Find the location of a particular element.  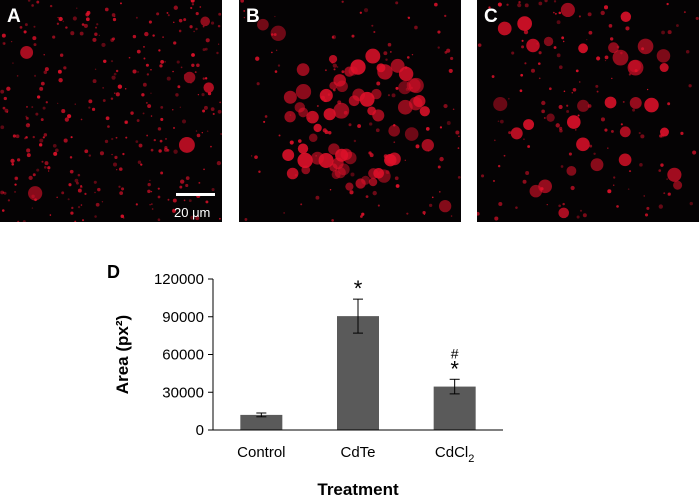

bar-control is located at coordinates (261, 422).